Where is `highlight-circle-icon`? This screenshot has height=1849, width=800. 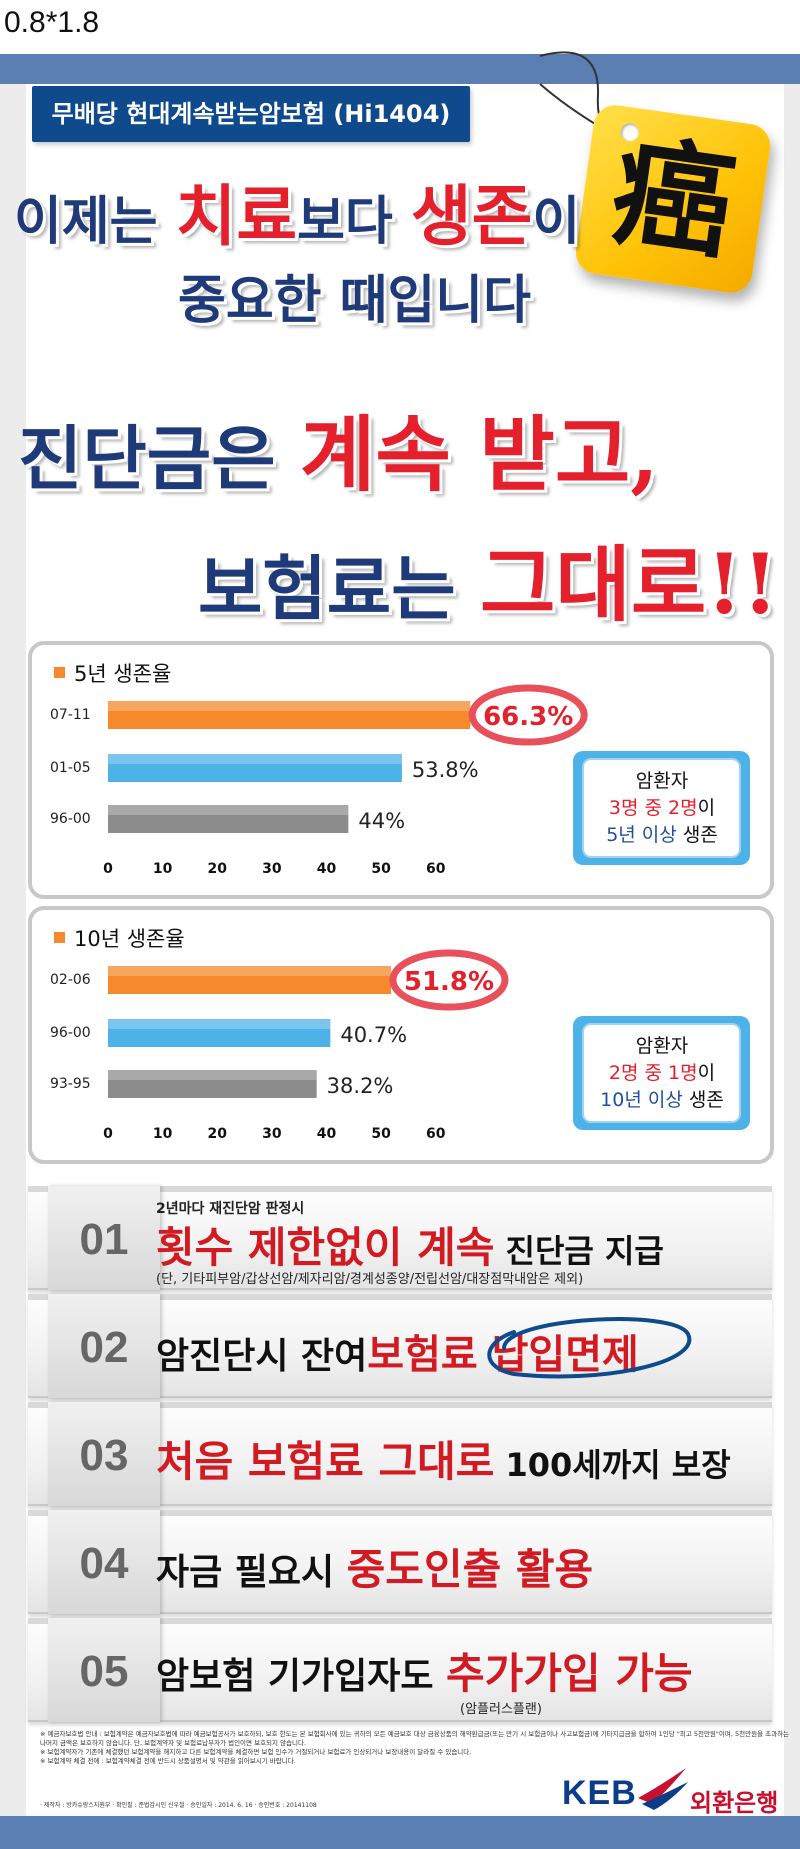 highlight-circle-icon is located at coordinates (528, 715).